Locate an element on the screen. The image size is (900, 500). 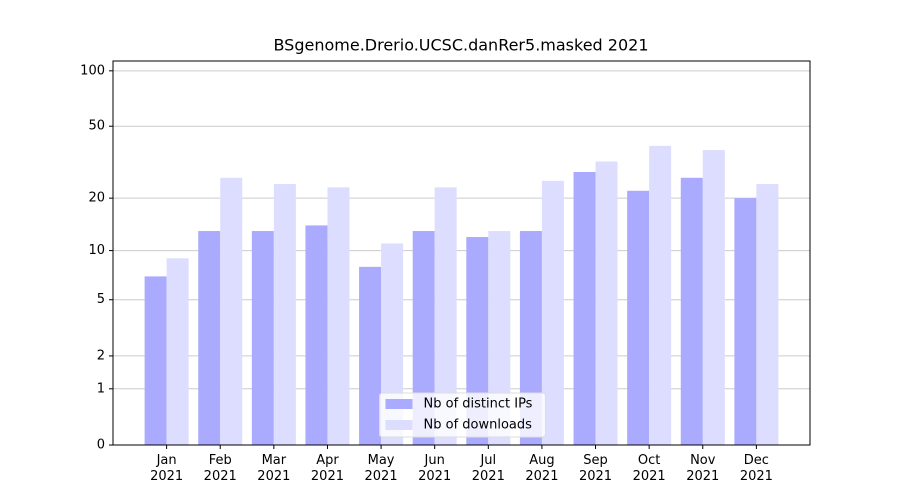
y-tick-label: 100 is located at coordinates (92, 70).